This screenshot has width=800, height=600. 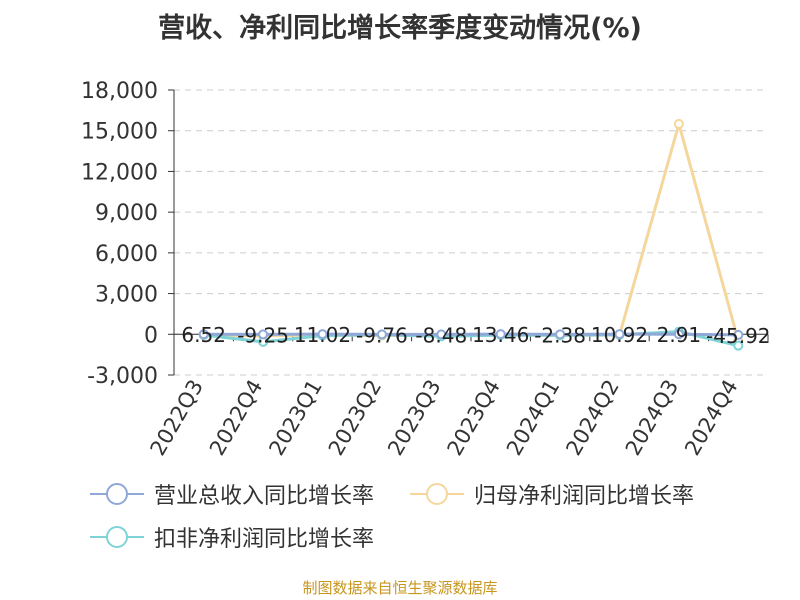 I want to click on x-tick-label: 2024Q4, so click(x=711, y=418).